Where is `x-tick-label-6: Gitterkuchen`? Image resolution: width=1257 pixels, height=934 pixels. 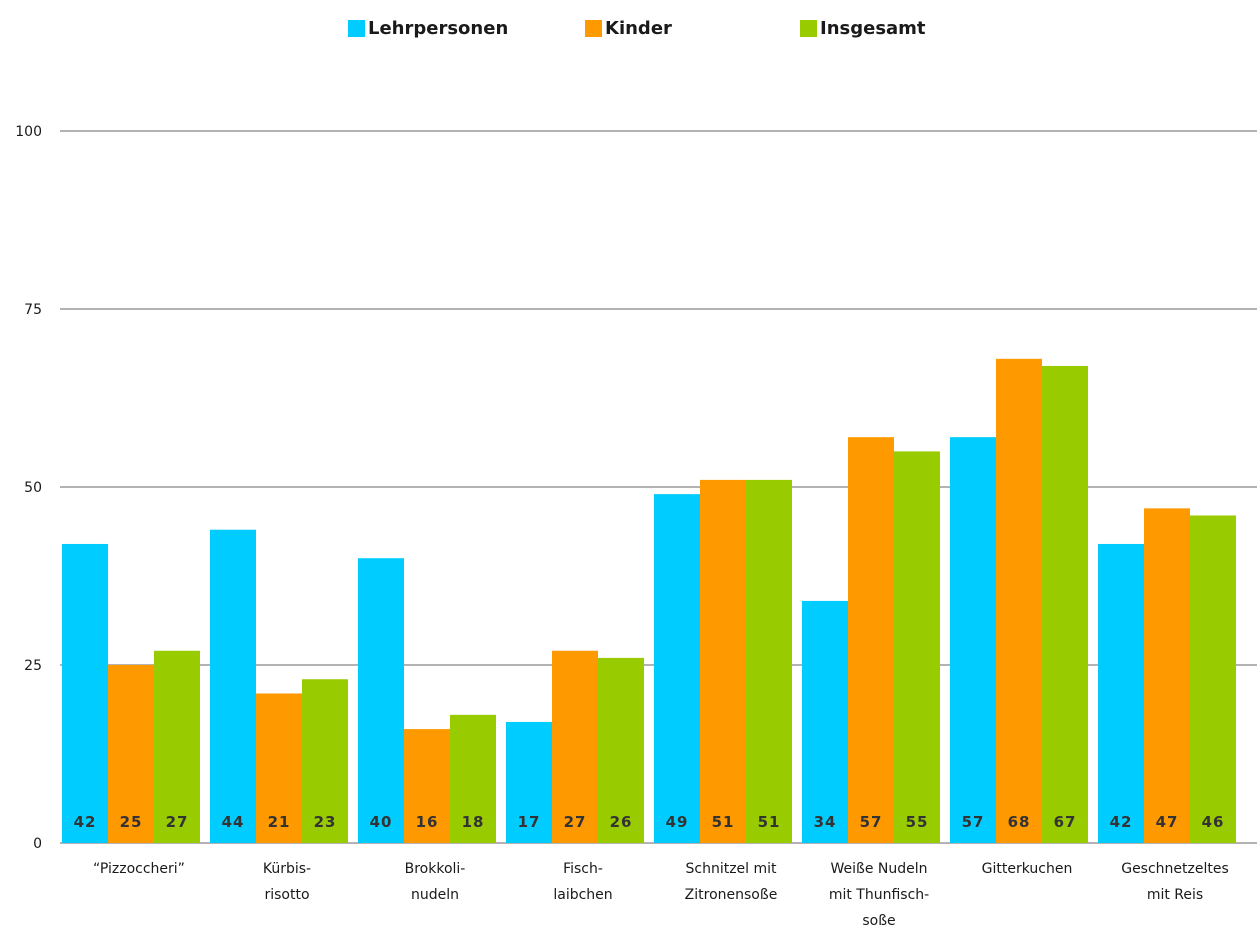
x-tick-label-6: Gitterkuchen is located at coordinates (1027, 869).